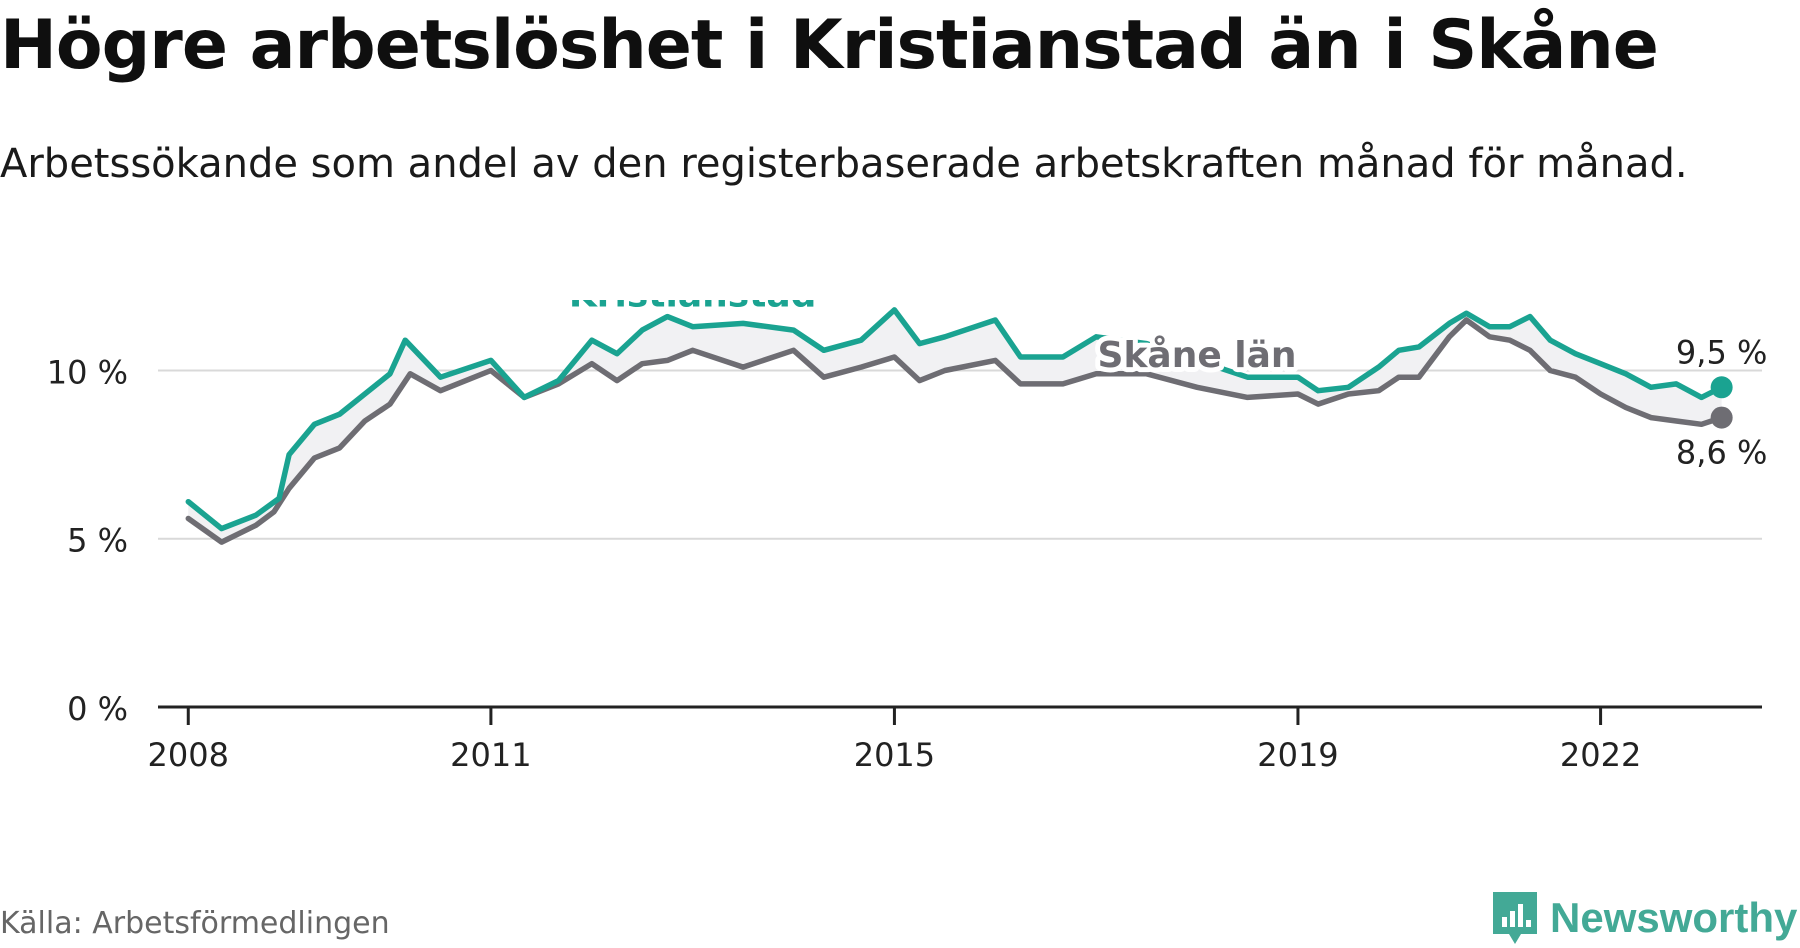 This screenshot has width=1800, height=948. I want to click on newsworthy-logo-icon, so click(1515, 918).